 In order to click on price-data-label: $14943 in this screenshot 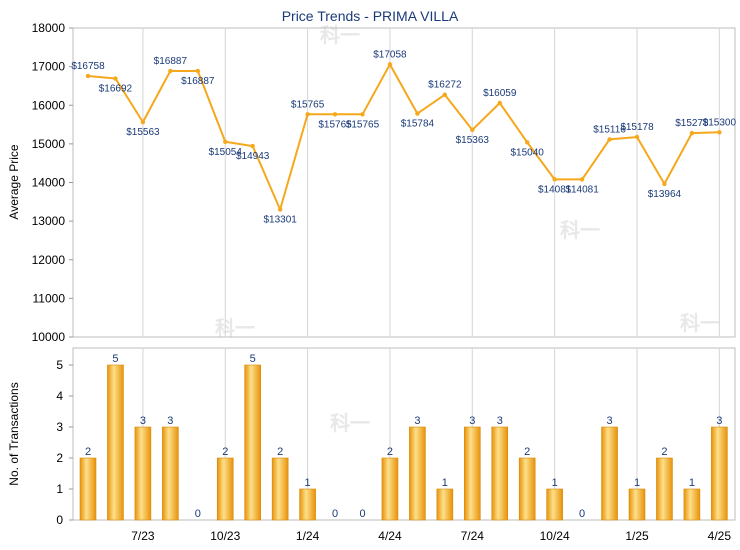, I will do `click(253, 156)`.